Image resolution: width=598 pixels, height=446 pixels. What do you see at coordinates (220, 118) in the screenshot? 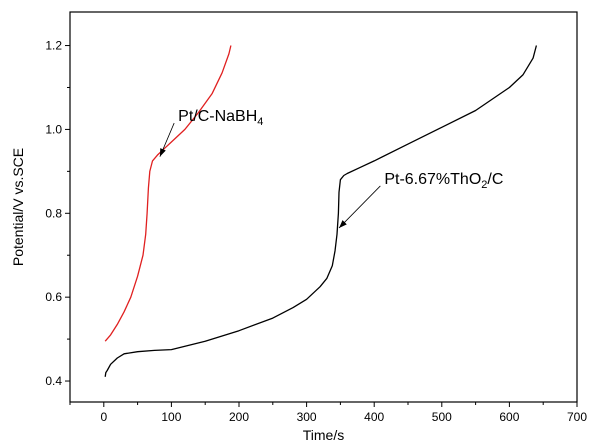
I see `annotation-label-1: Pt/C-NaBH4` at bounding box center [220, 118].